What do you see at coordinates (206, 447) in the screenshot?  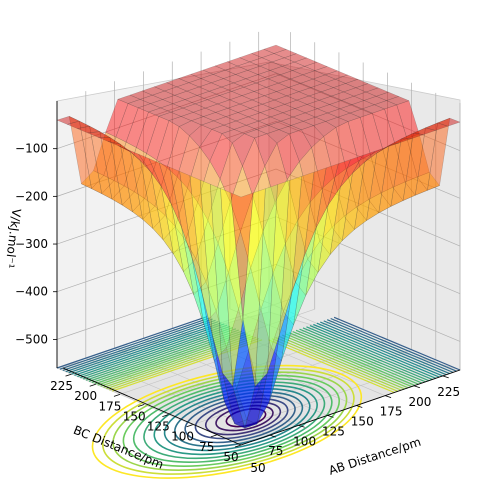 I see `y-tick-label: 75` at bounding box center [206, 447].